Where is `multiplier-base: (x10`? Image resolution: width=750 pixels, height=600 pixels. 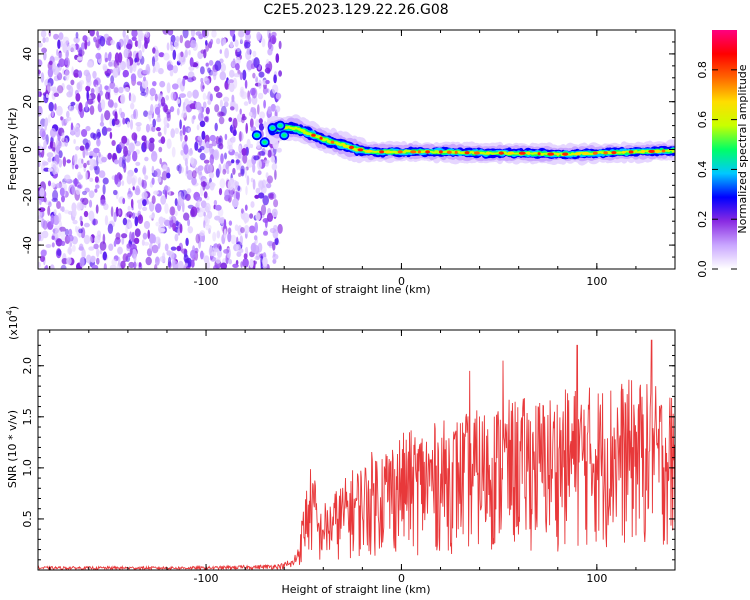
multiplier-base: (x10 is located at coordinates (13, 327).